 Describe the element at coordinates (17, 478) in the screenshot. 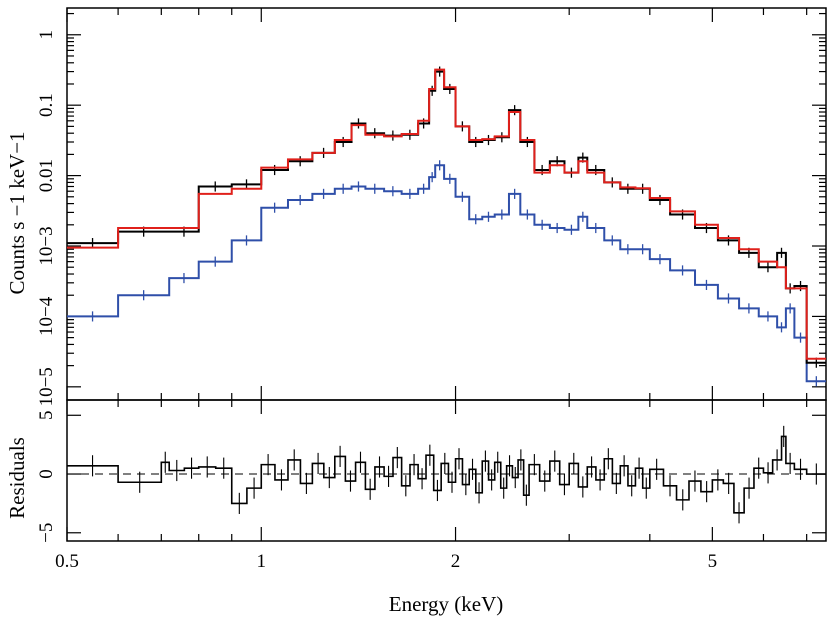

I see `y-axis-title-residuals: Residuals` at that location.